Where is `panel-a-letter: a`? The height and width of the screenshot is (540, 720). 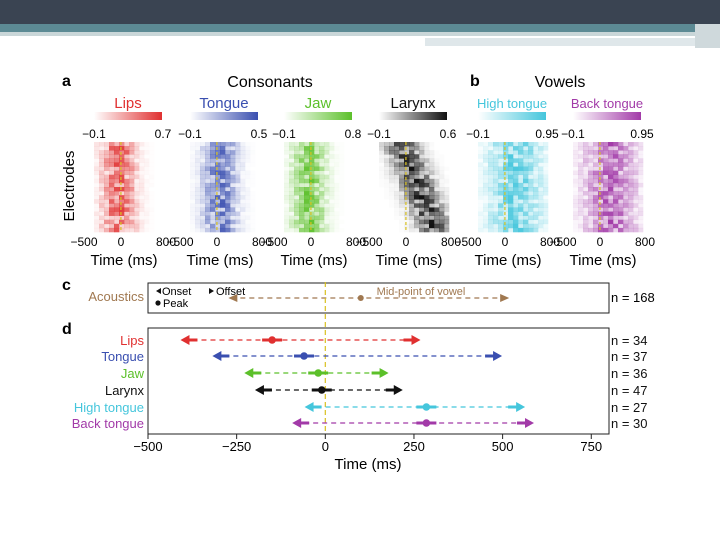 panel-a-letter: a is located at coordinates (66, 81).